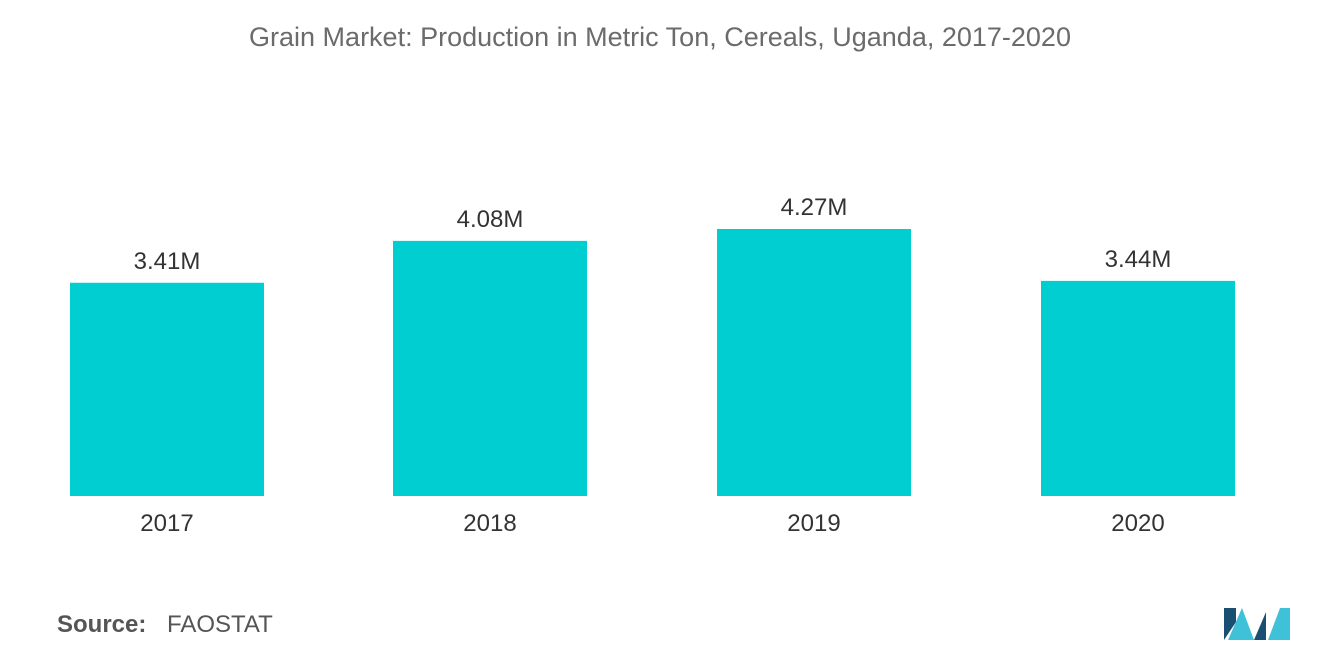 Image resolution: width=1320 pixels, height=665 pixels. I want to click on bar-2019, so click(814, 362).